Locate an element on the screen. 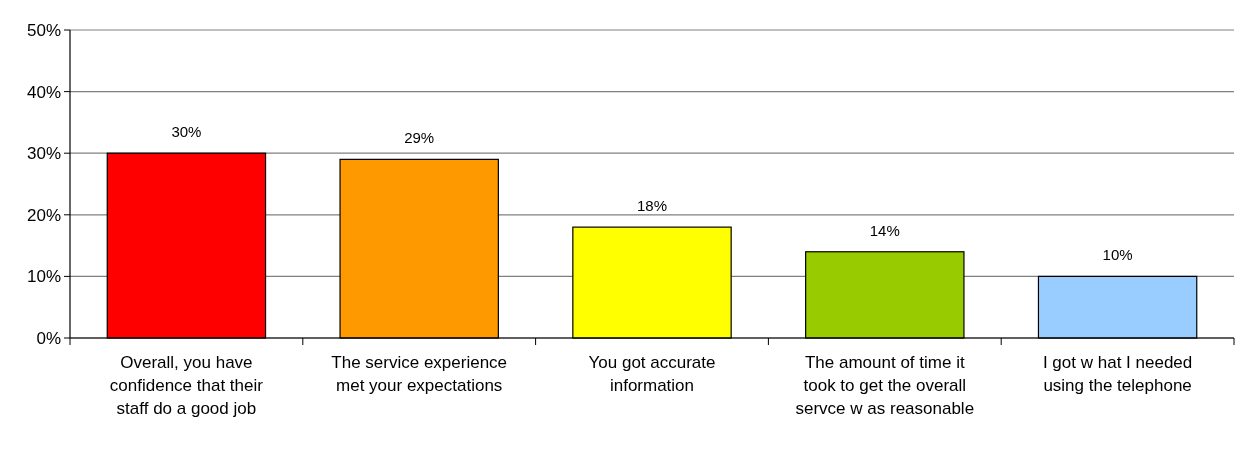 This screenshot has width=1250, height=473. y-tick-label: 0% is located at coordinates (48, 338).